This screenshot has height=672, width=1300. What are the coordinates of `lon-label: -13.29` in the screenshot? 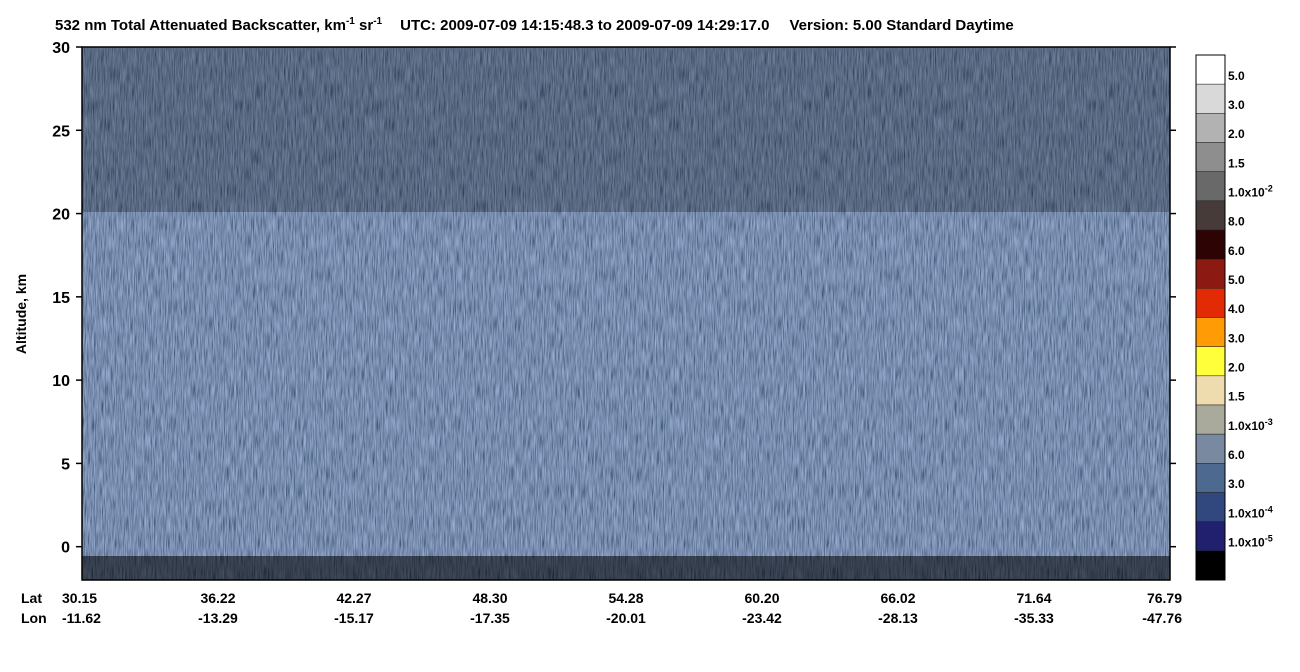 It's located at (218, 618).